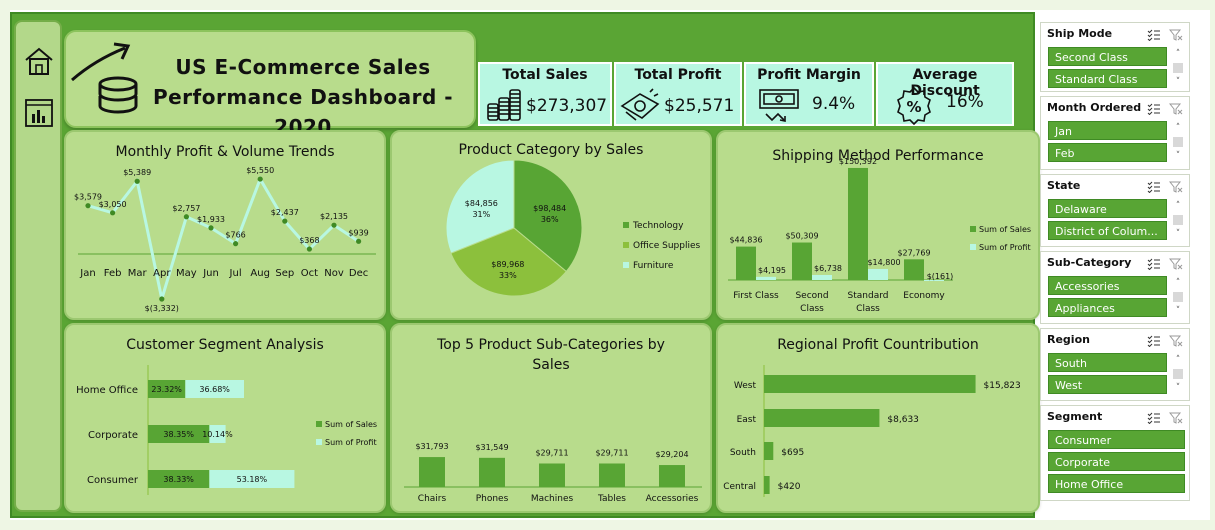 This screenshot has height=530, width=1215. What do you see at coordinates (671, 454) in the screenshot?
I see `data-label: $29,204` at bounding box center [671, 454].